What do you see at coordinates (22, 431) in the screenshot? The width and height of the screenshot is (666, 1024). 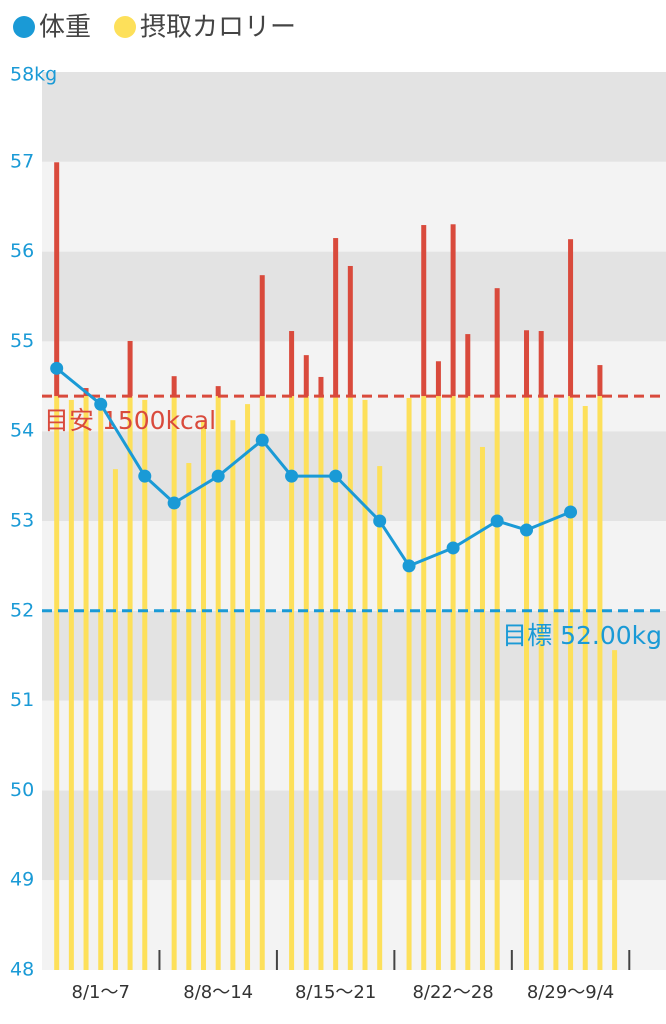 I see `y-tick-label: 54` at bounding box center [22, 431].